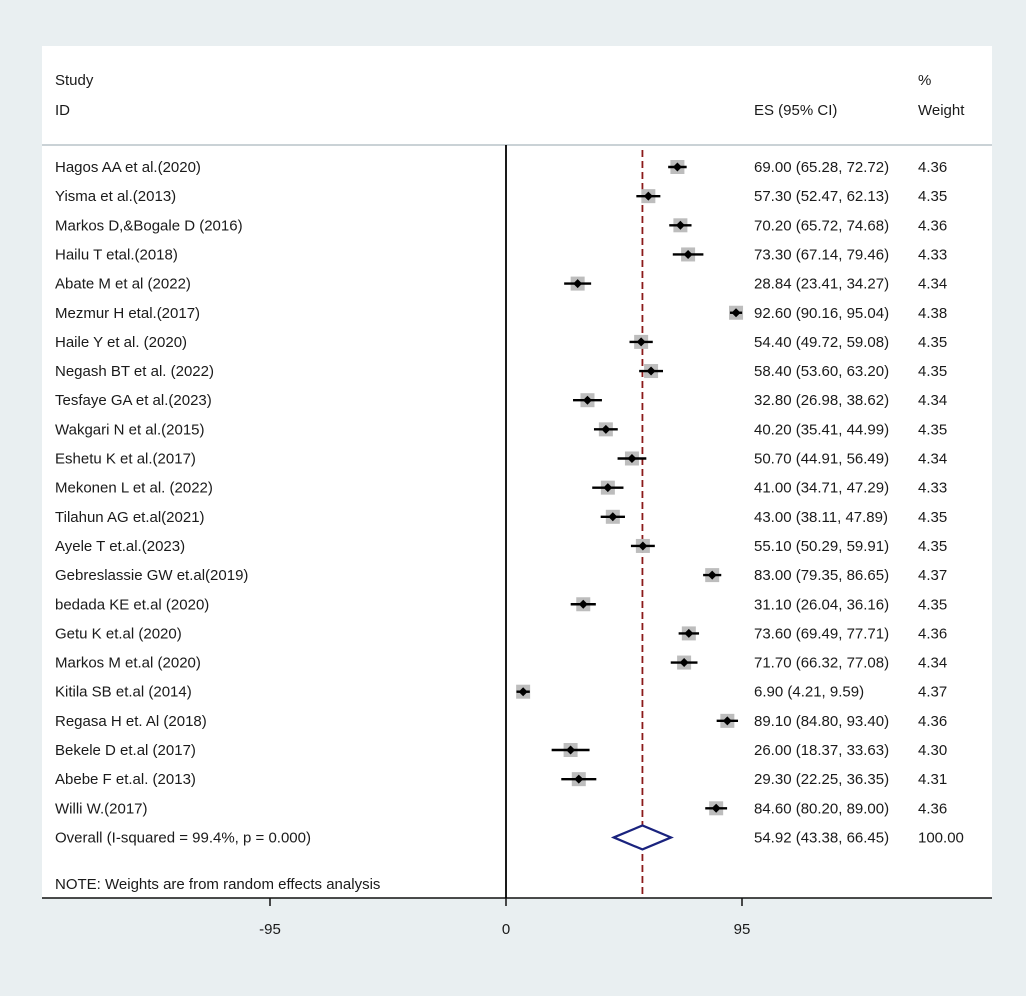 This screenshot has width=1026, height=996. What do you see at coordinates (821, 196) in the screenshot?
I see `es-ci-text: 57.30 (52.47, 62.13)` at bounding box center [821, 196].